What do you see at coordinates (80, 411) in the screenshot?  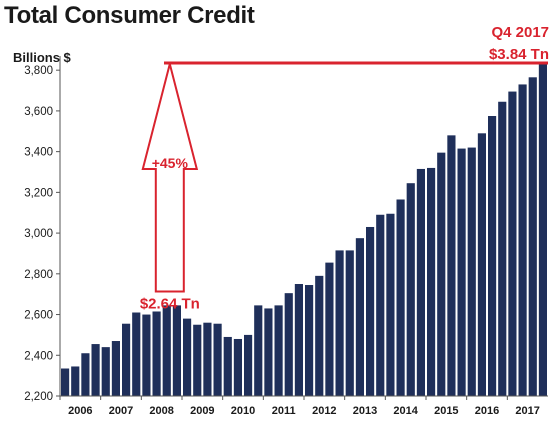 I see `x-tick-label: 2006` at bounding box center [80, 411].